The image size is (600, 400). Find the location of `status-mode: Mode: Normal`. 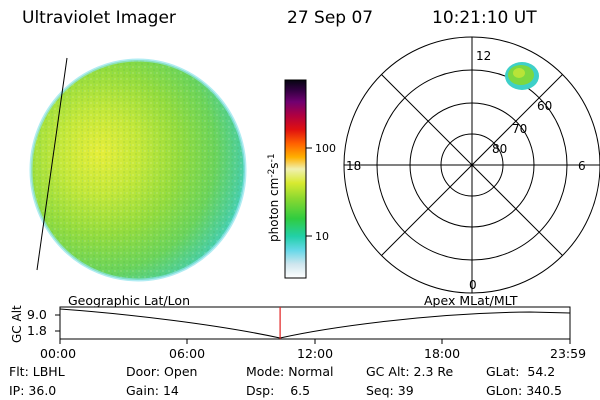

status-mode: Mode: Normal is located at coordinates (290, 371).